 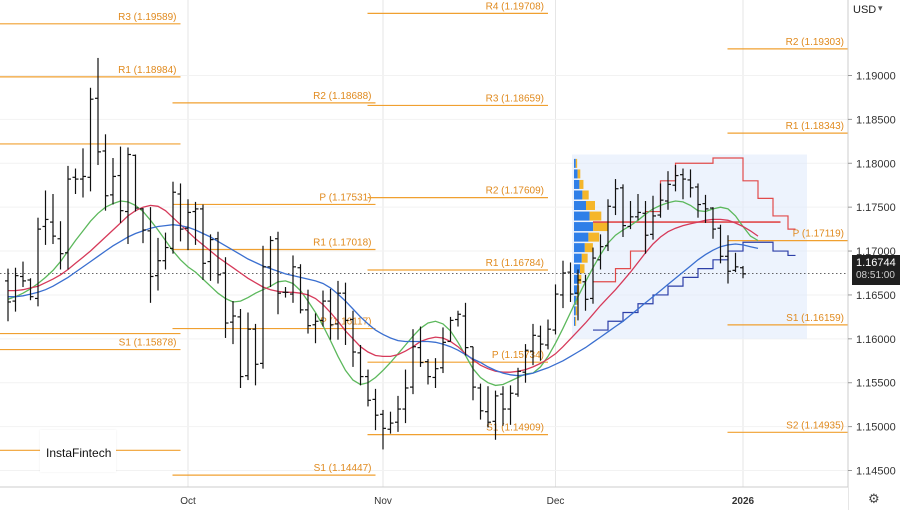 I want to click on current-price-tag: 1.16744 08:51:00, so click(x=876, y=270).